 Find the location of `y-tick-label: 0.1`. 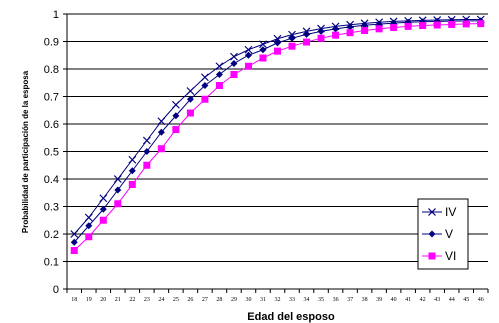

y-tick-label: 0.1 is located at coordinates (51, 263).